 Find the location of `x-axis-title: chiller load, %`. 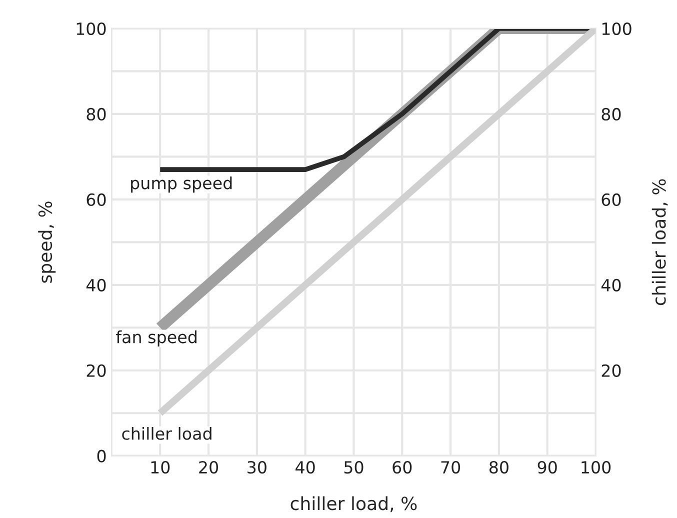

x-axis-title: chiller load, % is located at coordinates (353, 504).